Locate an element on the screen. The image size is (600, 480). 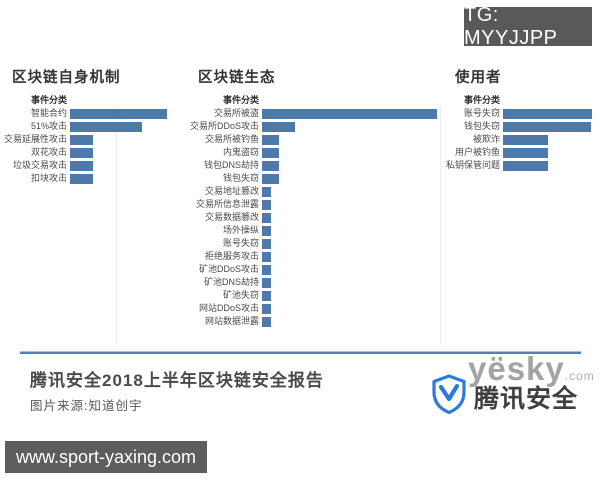
chart-row: 拒绝服务攻击 is located at coordinates (316, 256).